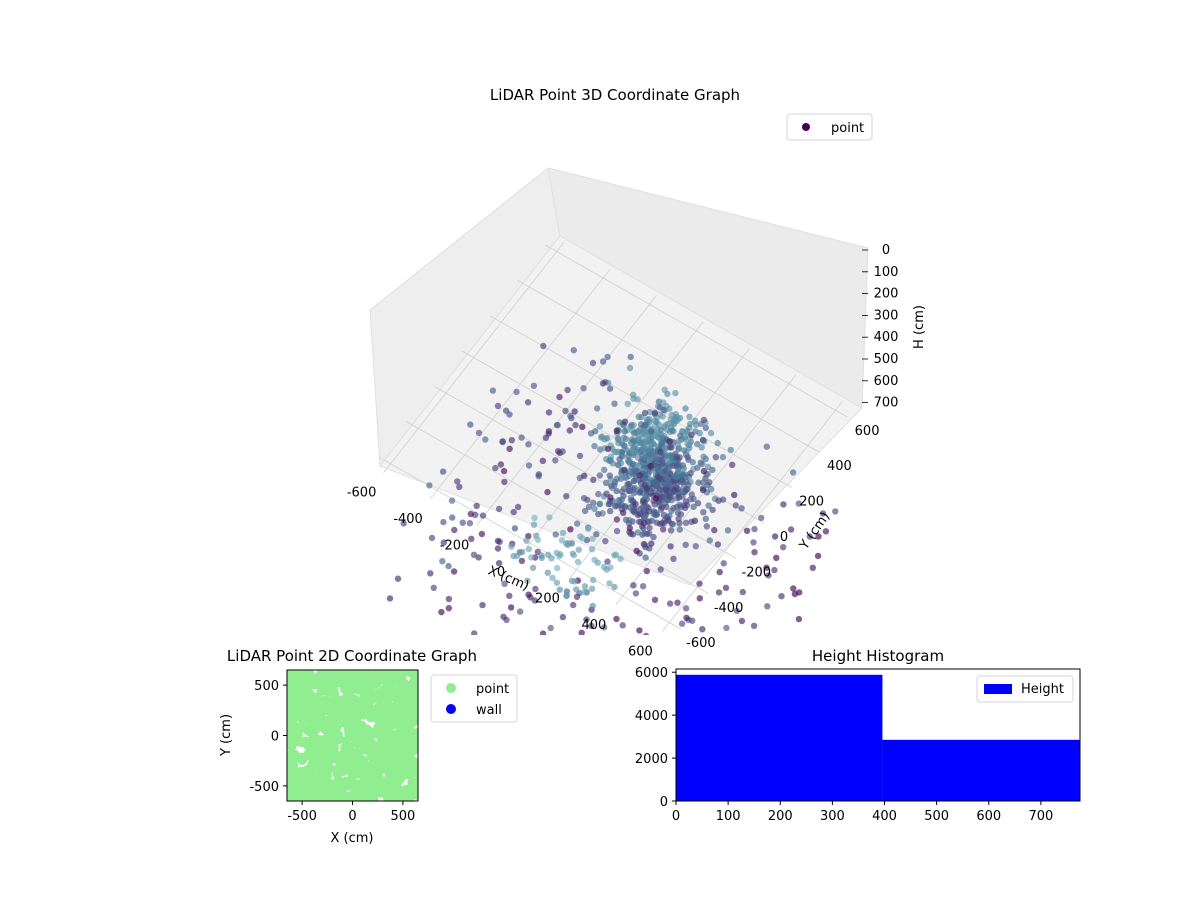  Describe the element at coordinates (547, 598) in the screenshot. I see `x-tick-label-3d: 200` at that location.